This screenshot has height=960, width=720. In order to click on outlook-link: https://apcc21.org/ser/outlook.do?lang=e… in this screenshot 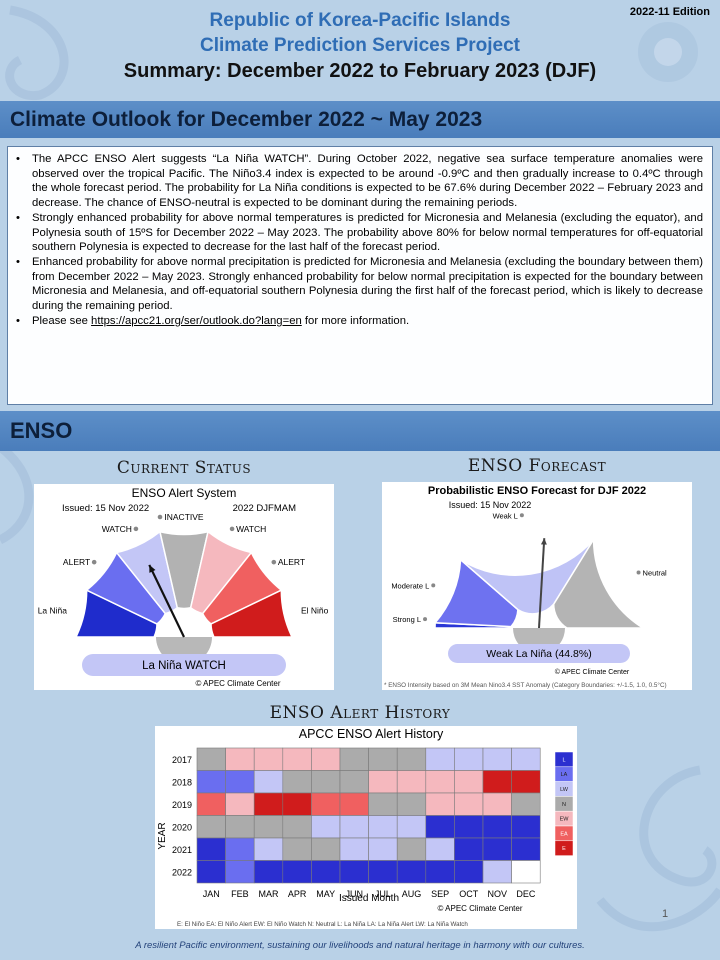, I will do `click(196, 320)`.